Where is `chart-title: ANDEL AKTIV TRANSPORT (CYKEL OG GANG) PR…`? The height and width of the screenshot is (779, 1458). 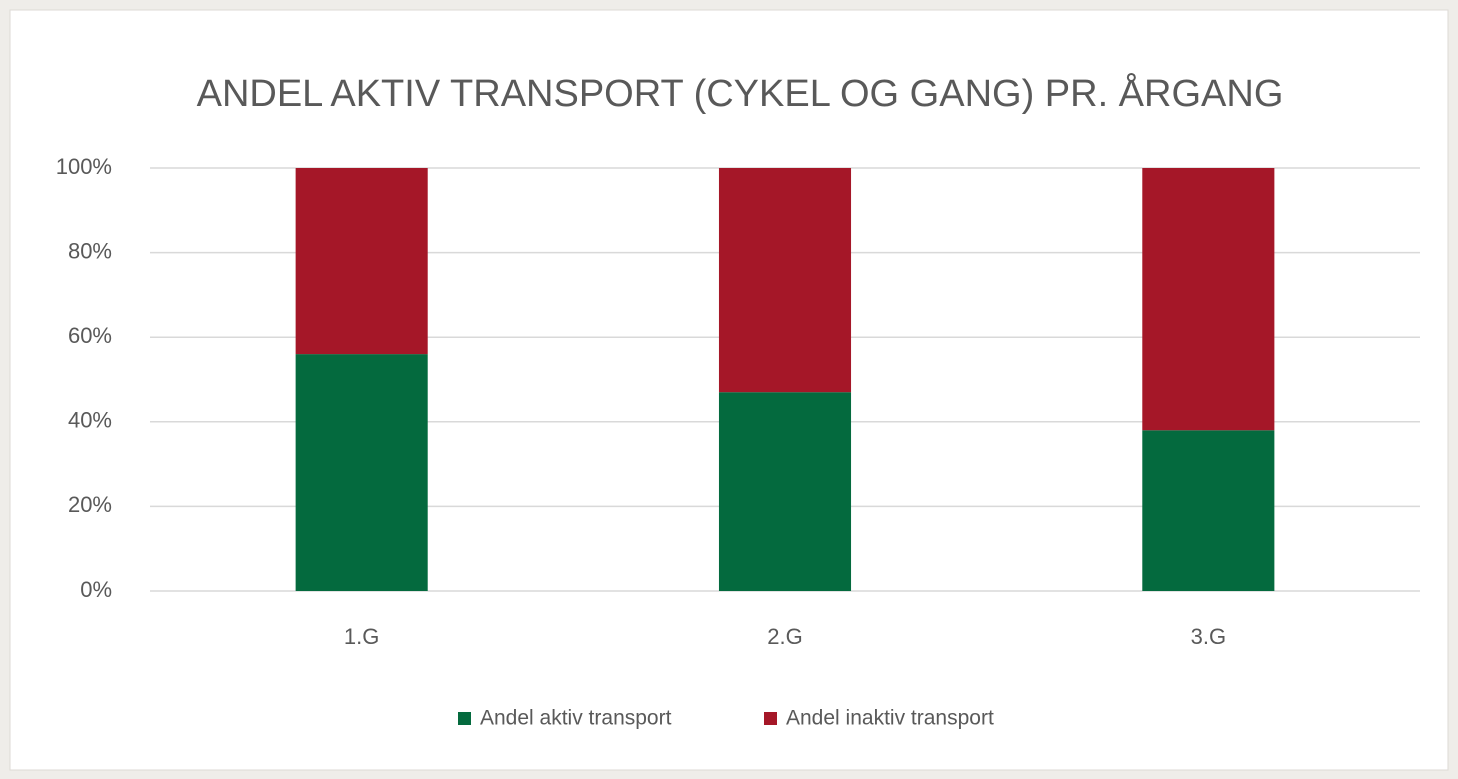
chart-title: ANDEL AKTIV TRANSPORT (CYKEL OG GANG) PR… is located at coordinates (740, 93).